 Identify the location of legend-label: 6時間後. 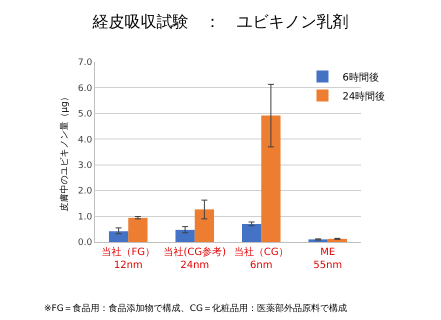
(360, 77).